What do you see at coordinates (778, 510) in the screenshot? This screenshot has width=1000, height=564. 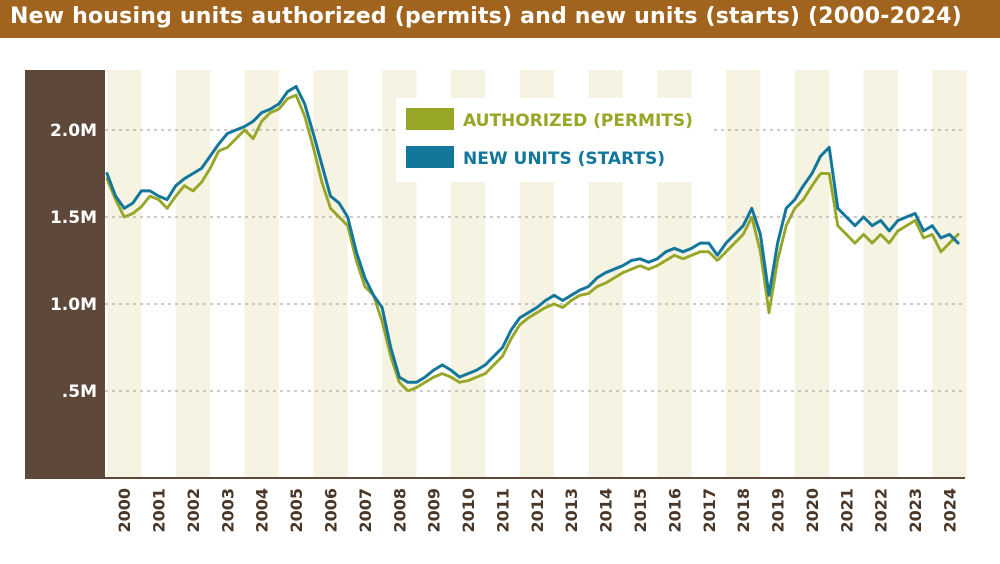 I see `x-tick-label: 2019` at bounding box center [778, 510].